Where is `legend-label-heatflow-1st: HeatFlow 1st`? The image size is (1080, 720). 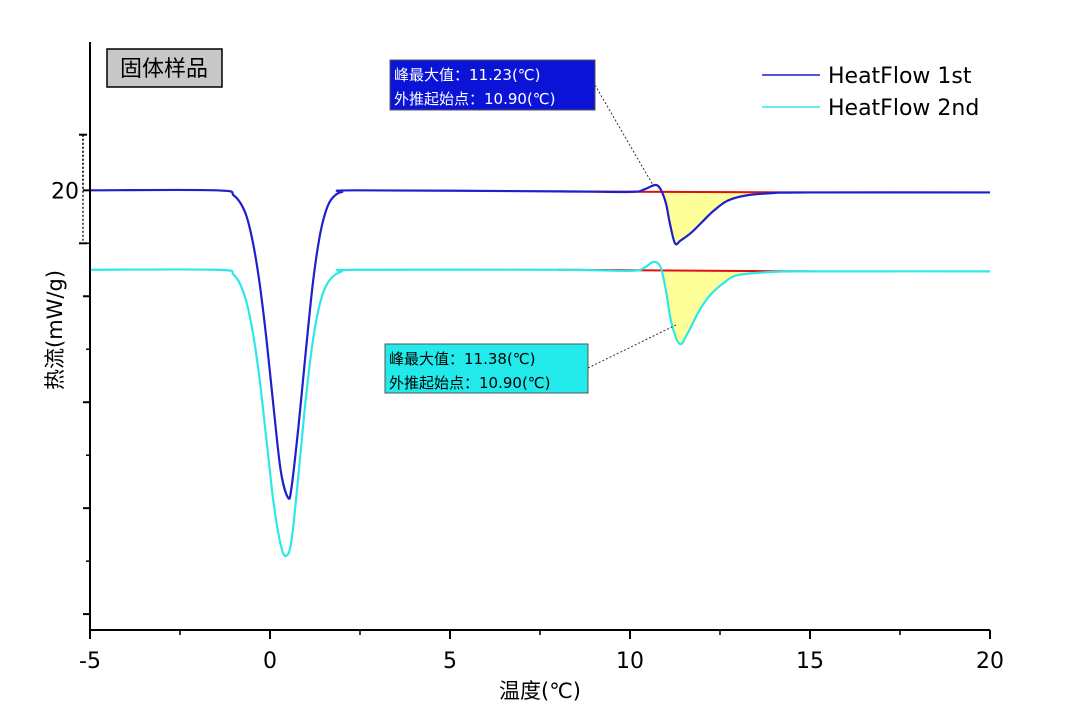 legend-label-heatflow-1st: HeatFlow 1st is located at coordinates (900, 76).